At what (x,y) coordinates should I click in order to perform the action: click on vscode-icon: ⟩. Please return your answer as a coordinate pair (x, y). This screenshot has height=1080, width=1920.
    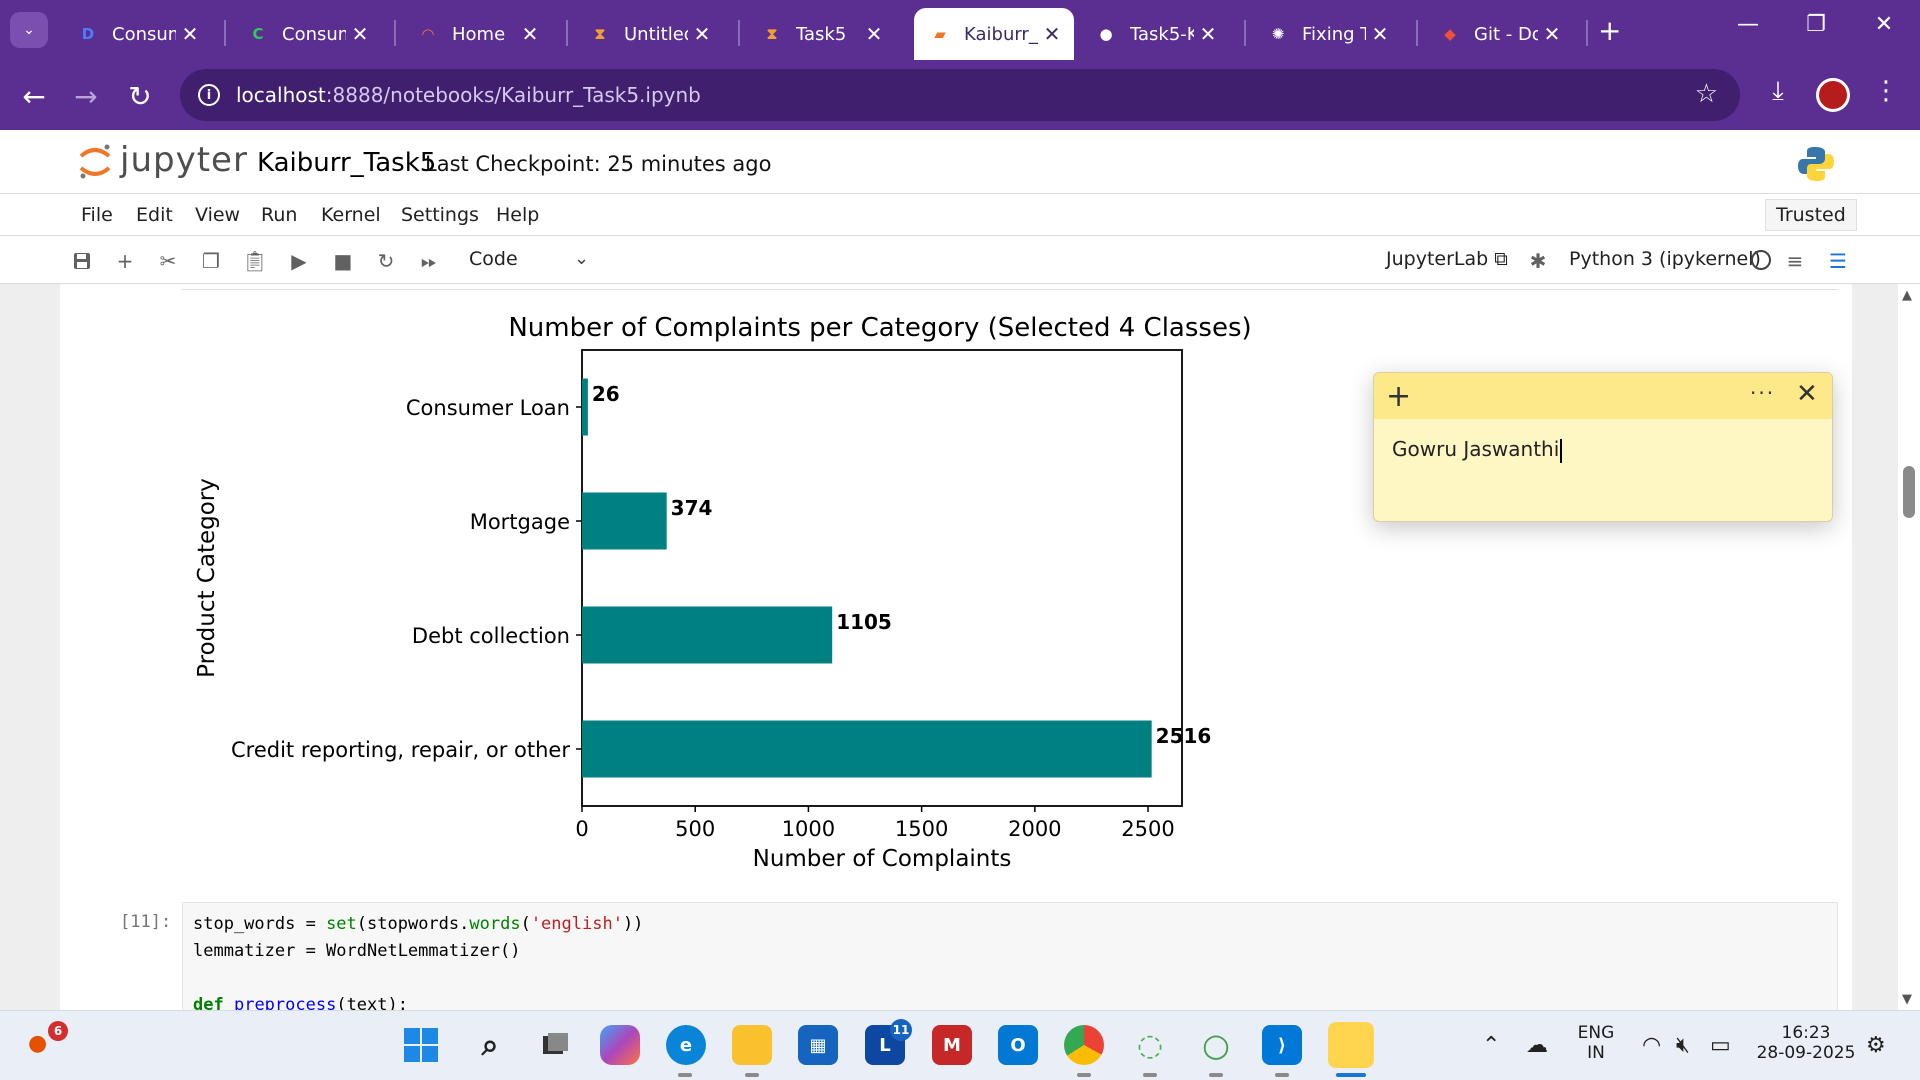
    Looking at the image, I should click on (1282, 1045).